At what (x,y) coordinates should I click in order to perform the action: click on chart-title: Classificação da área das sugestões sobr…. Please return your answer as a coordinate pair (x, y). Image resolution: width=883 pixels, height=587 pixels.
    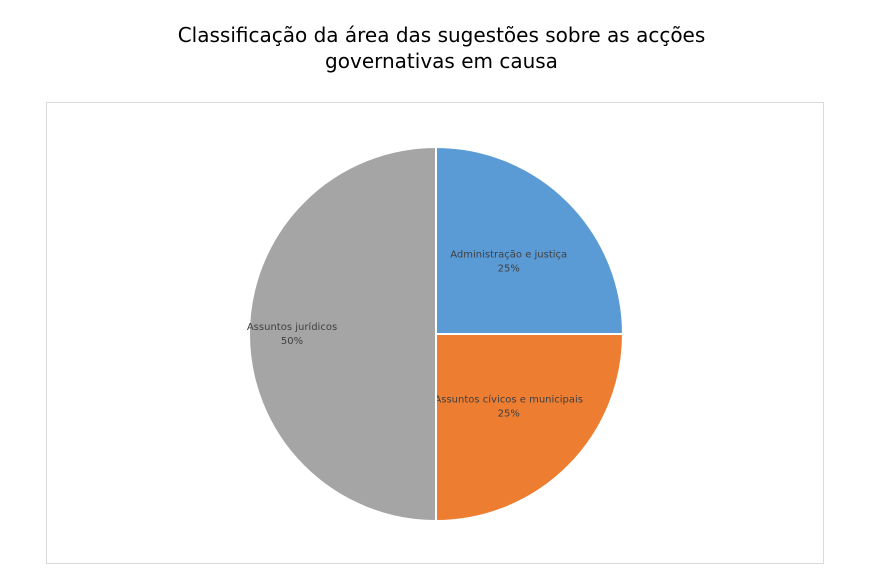
    Looking at the image, I should click on (441, 48).